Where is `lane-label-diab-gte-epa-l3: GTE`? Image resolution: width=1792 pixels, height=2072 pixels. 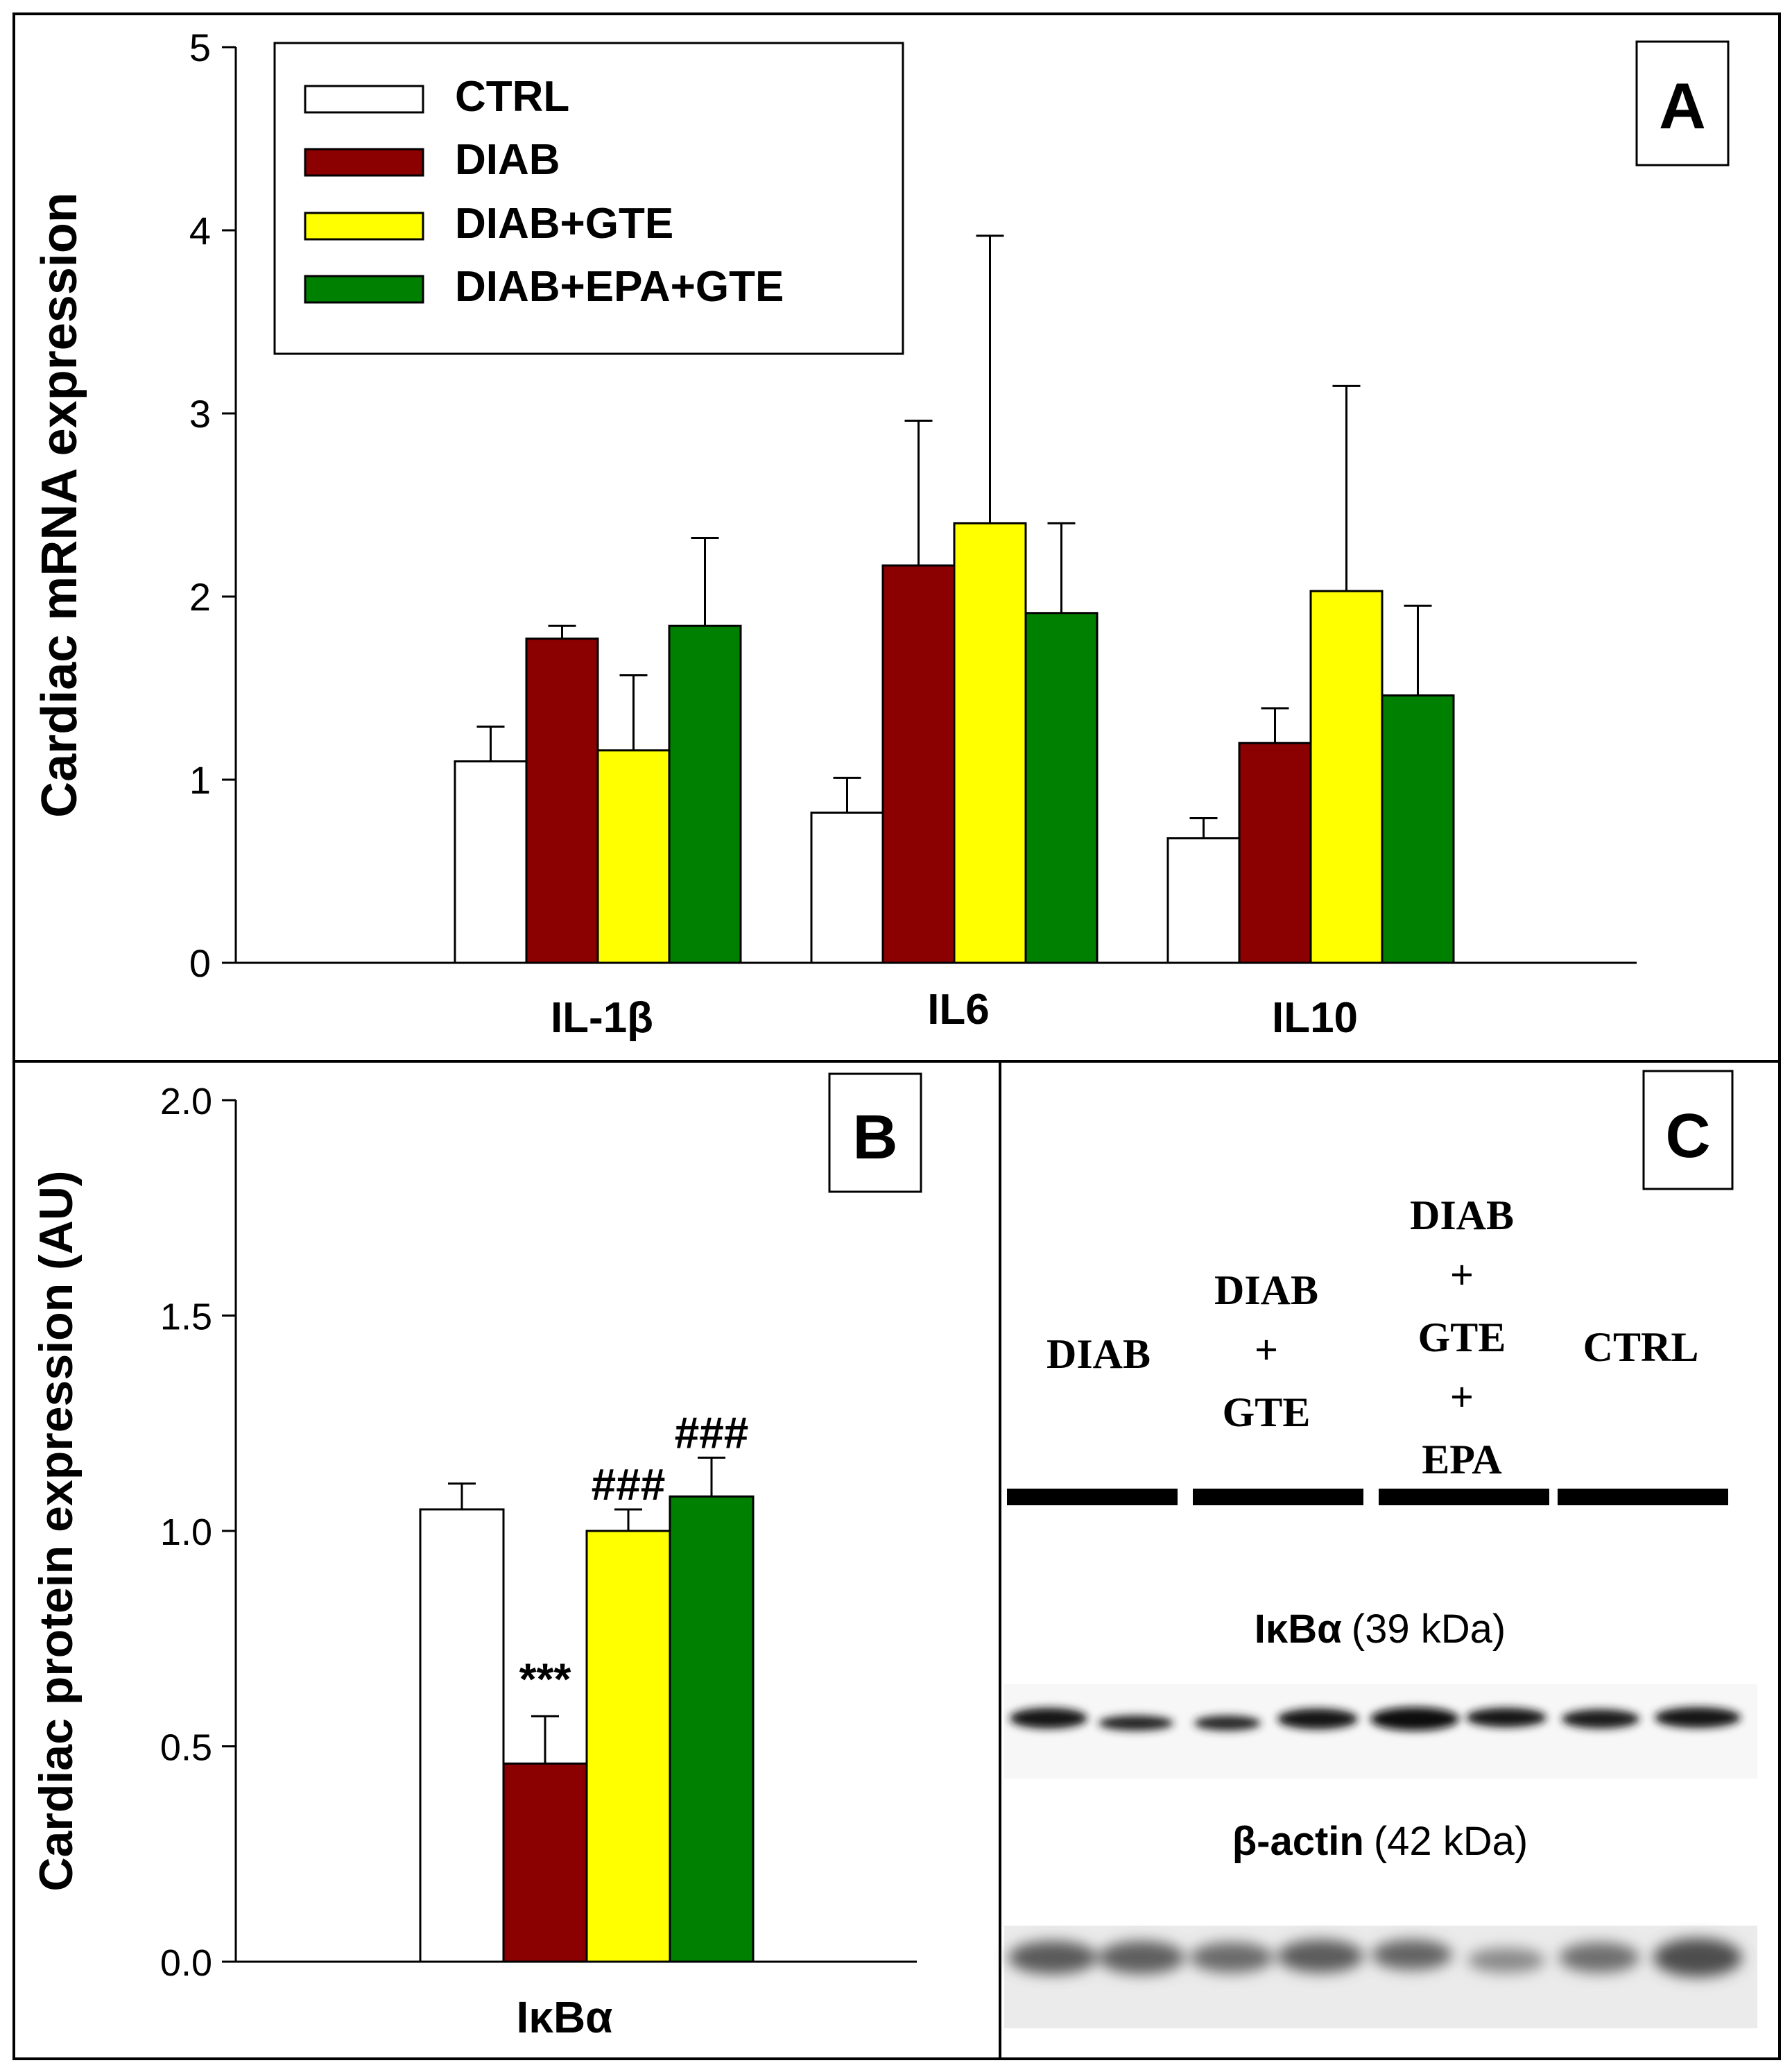 lane-label-diab-gte-epa-l3: GTE is located at coordinates (1462, 1337).